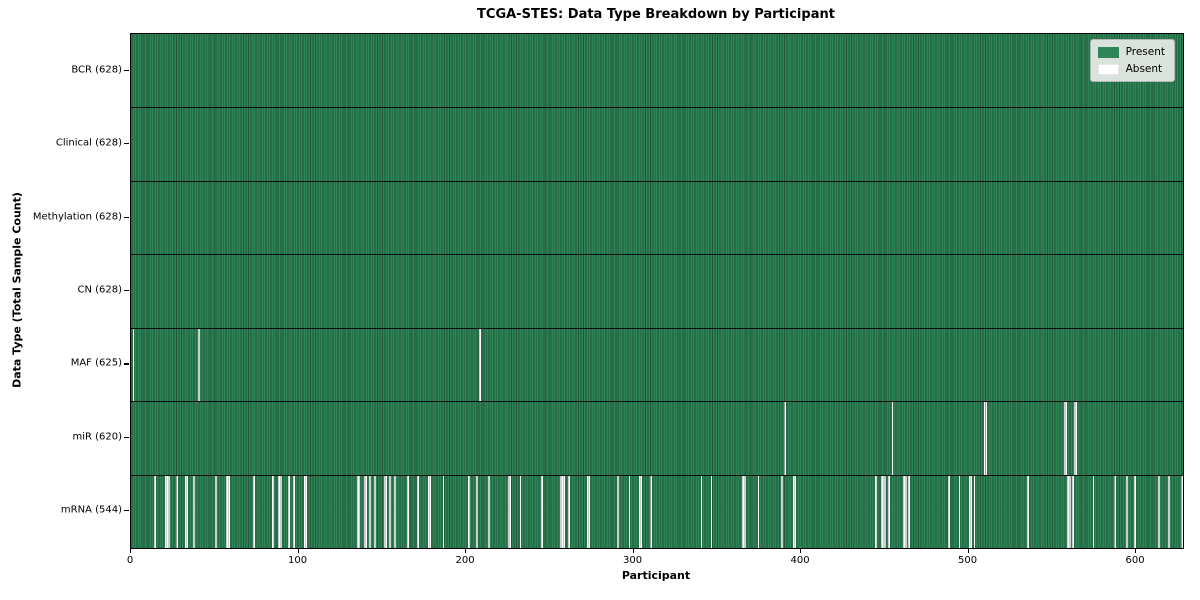 The width and height of the screenshot is (1200, 600). I want to click on heatmap-row-BCR, so click(657, 71).